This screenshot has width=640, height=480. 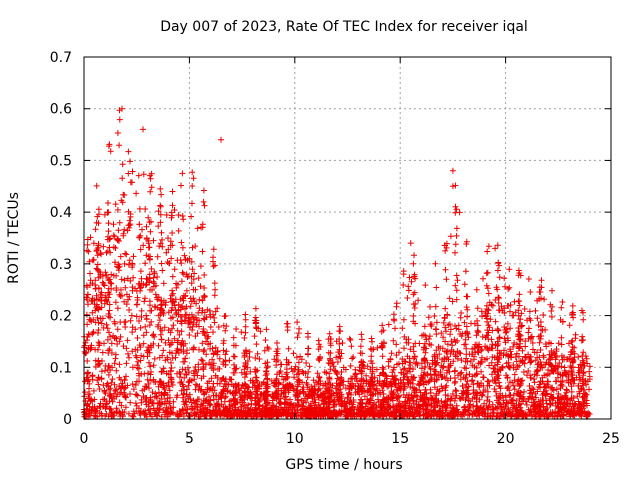 What do you see at coordinates (189, 439) in the screenshot?
I see `x-tick-label: 5` at bounding box center [189, 439].